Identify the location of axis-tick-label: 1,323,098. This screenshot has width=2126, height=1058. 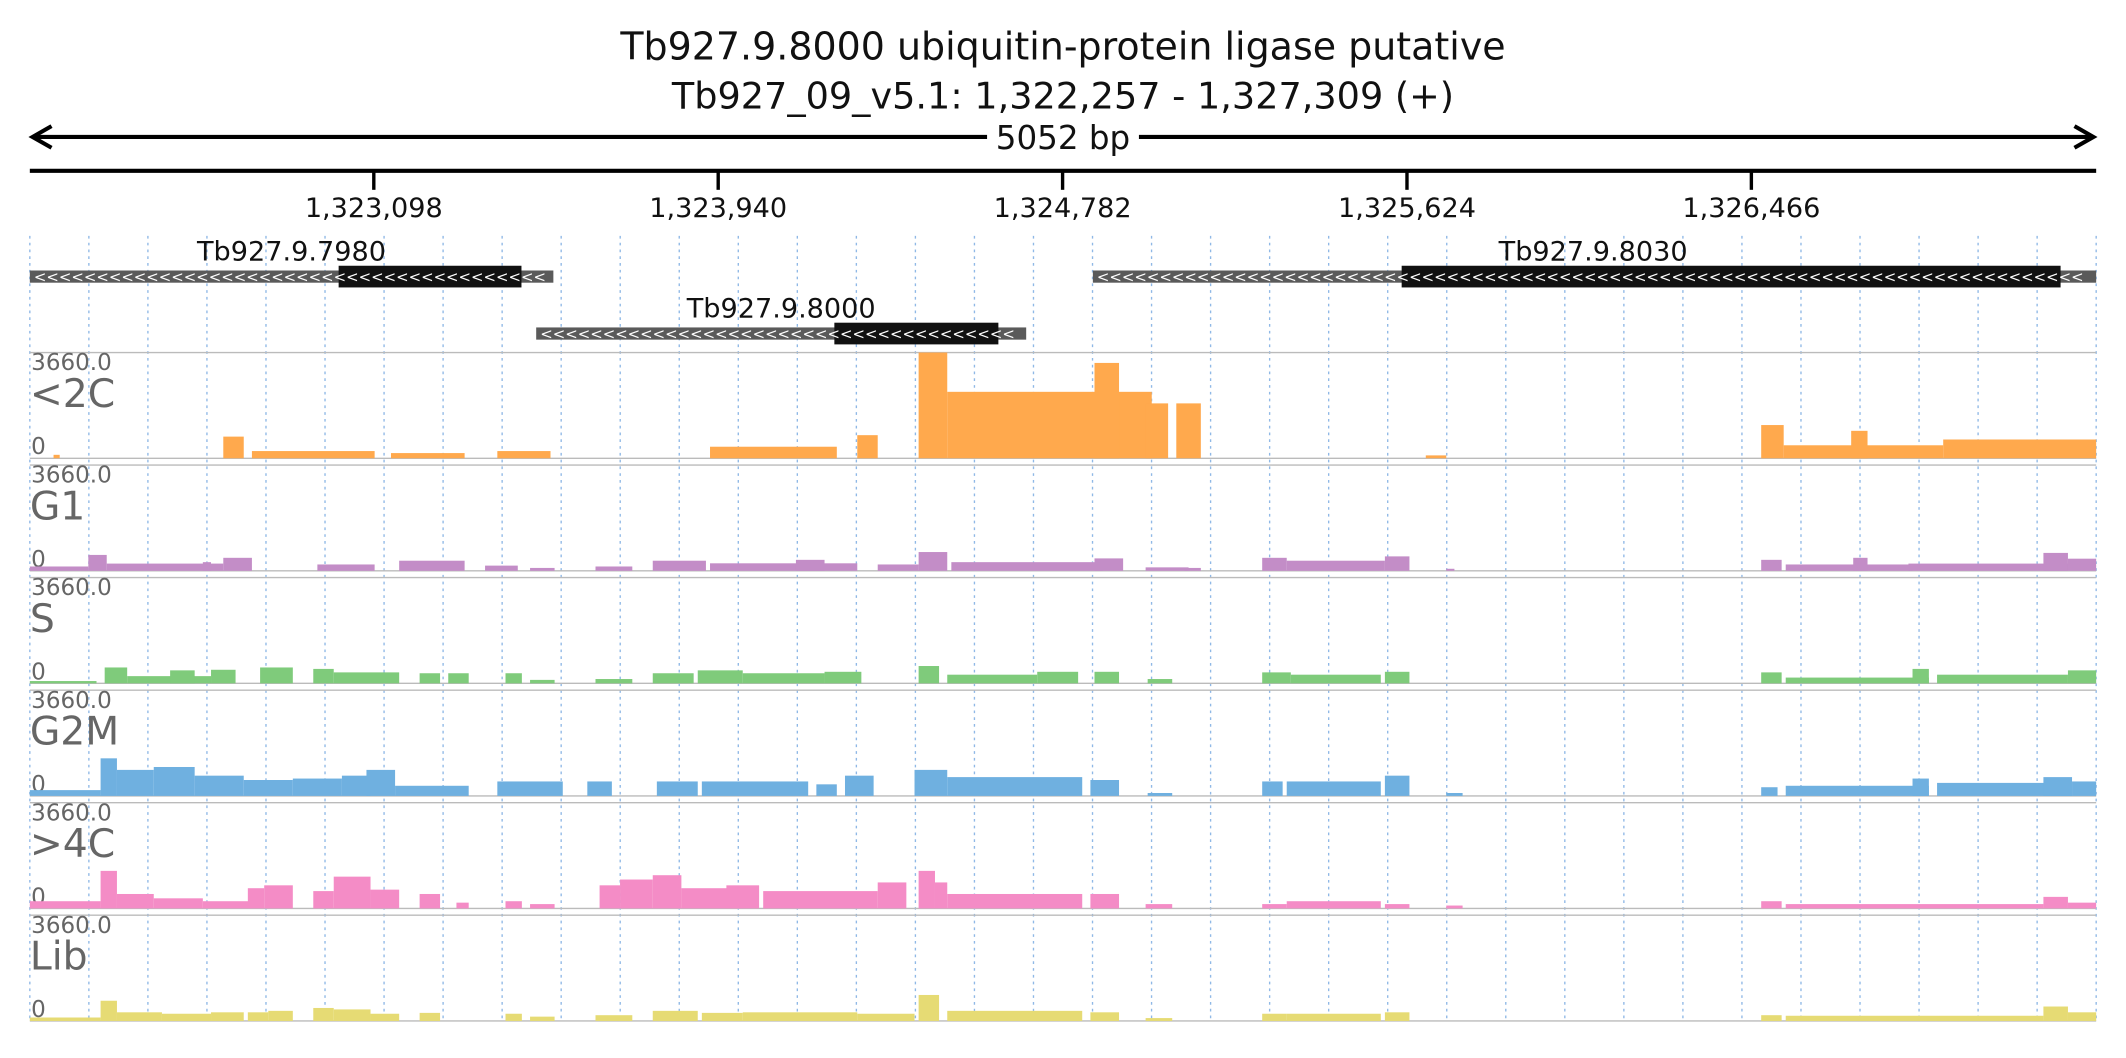
(374, 208).